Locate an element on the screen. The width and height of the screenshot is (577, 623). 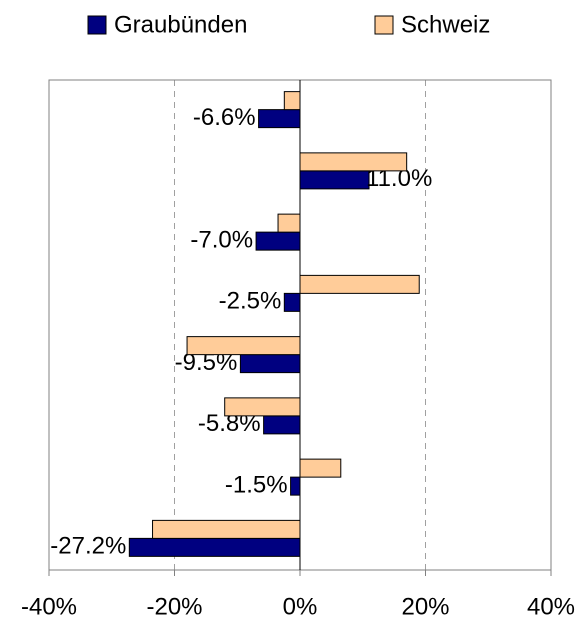
value-label: -7.0% is located at coordinates (221, 239).